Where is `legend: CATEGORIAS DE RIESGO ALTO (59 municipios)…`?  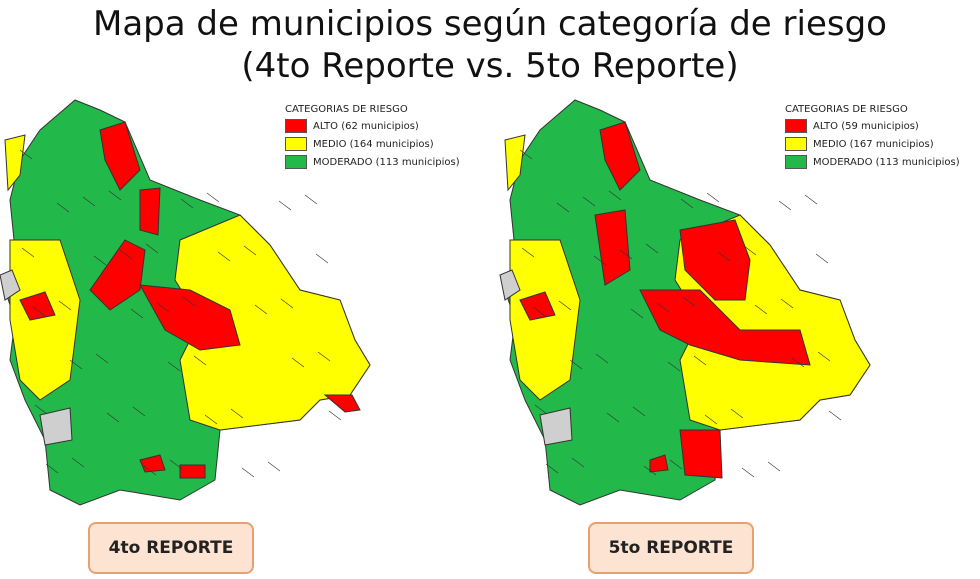 legend: CATEGORIAS DE RIESGO ALTO (59 municipios)… is located at coordinates (872, 137).